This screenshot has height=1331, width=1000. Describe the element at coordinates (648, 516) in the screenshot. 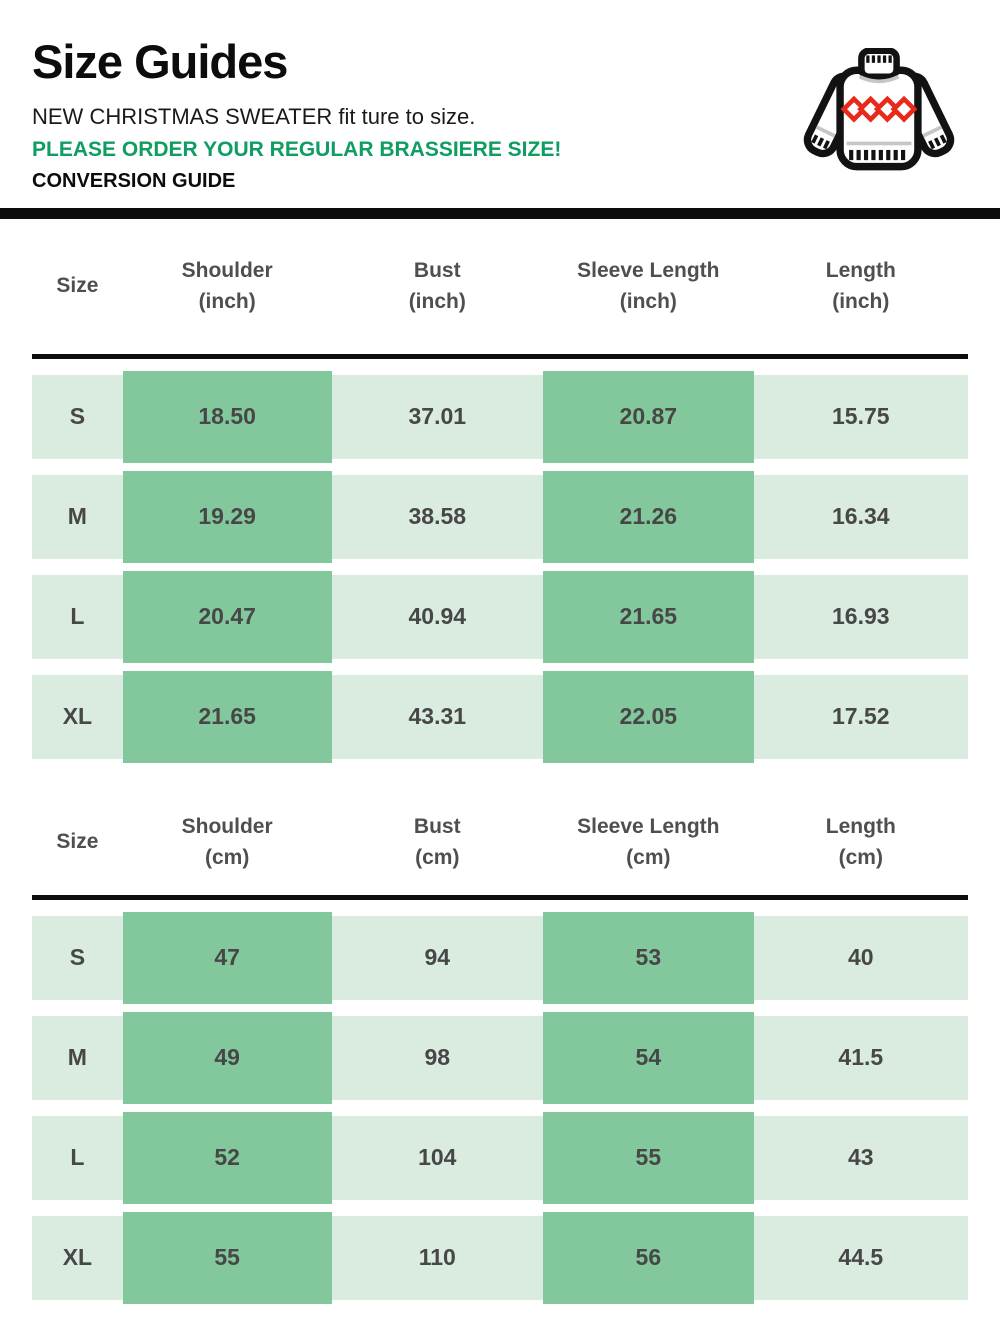

I see `sleeve-value-cell: 21.26` at that location.